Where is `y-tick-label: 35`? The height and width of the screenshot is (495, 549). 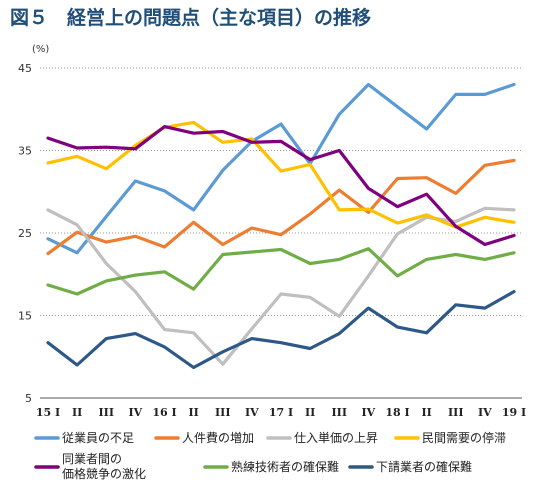
y-tick-label: 35 is located at coordinates (25, 151).